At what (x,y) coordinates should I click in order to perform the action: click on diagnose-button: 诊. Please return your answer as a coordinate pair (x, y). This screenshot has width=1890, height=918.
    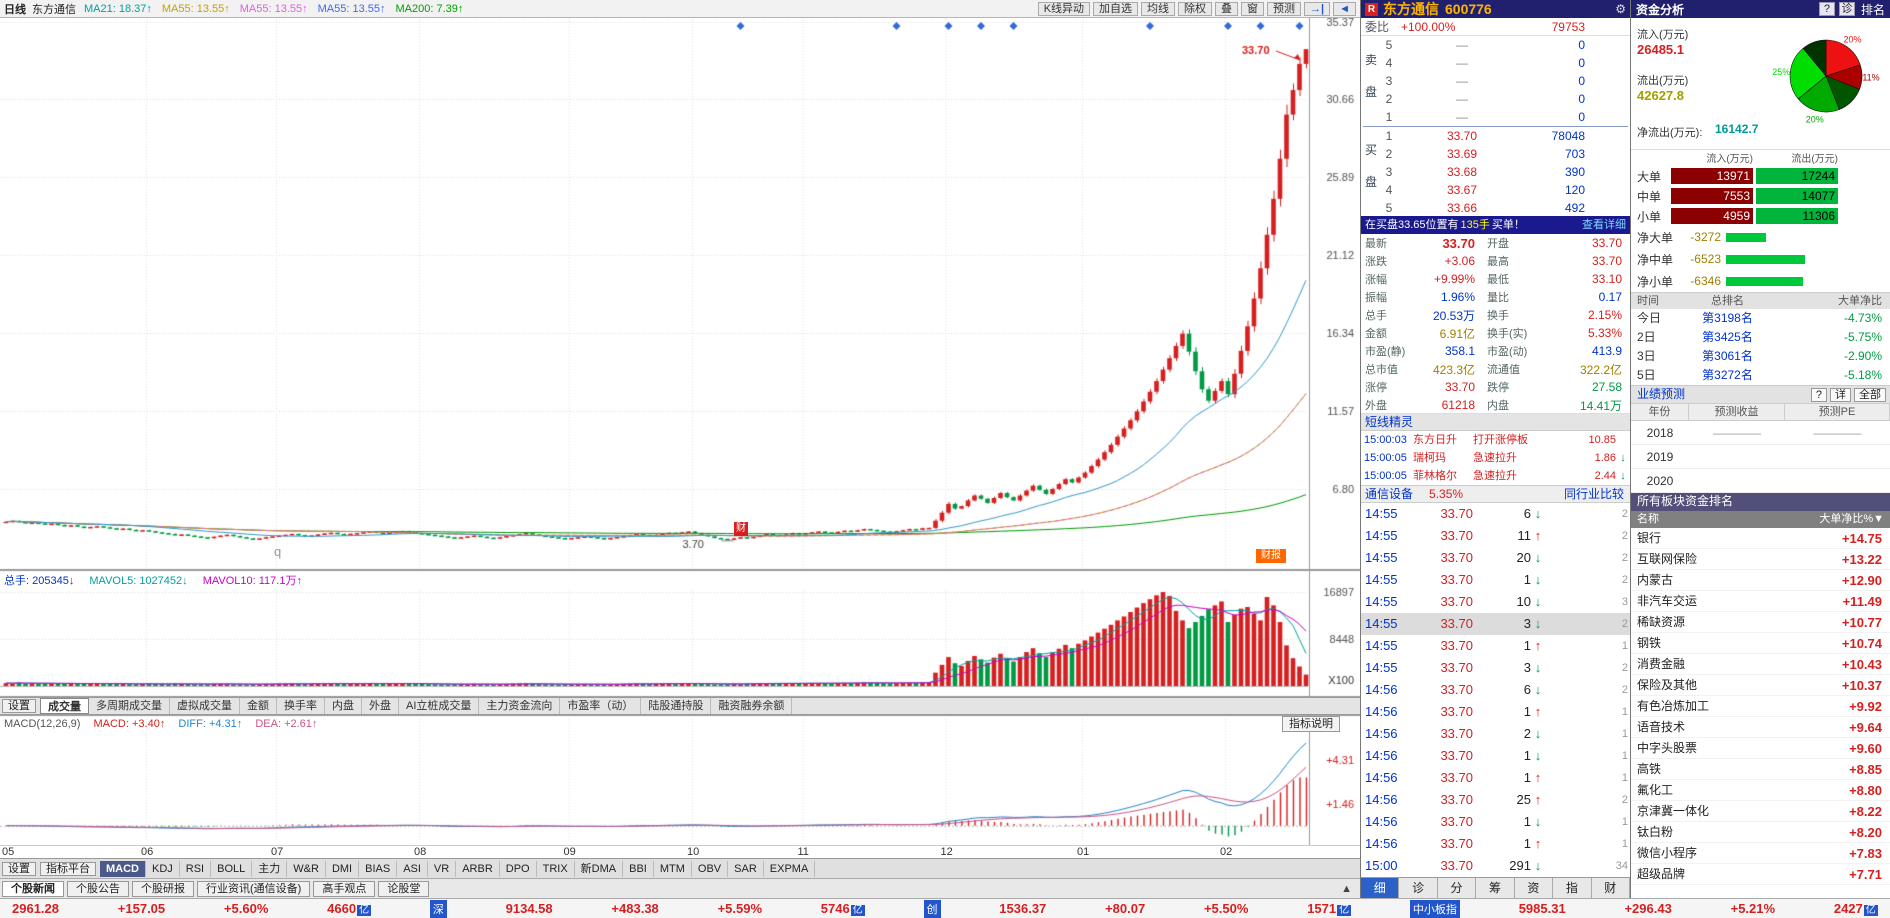
    Looking at the image, I should click on (1846, 9).